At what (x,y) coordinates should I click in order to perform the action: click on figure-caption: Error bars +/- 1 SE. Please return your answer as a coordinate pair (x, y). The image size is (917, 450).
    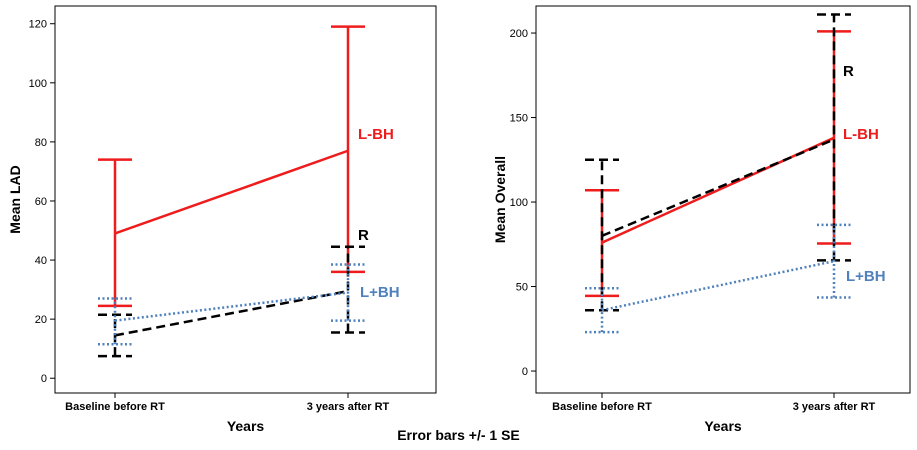
    Looking at the image, I should click on (458, 435).